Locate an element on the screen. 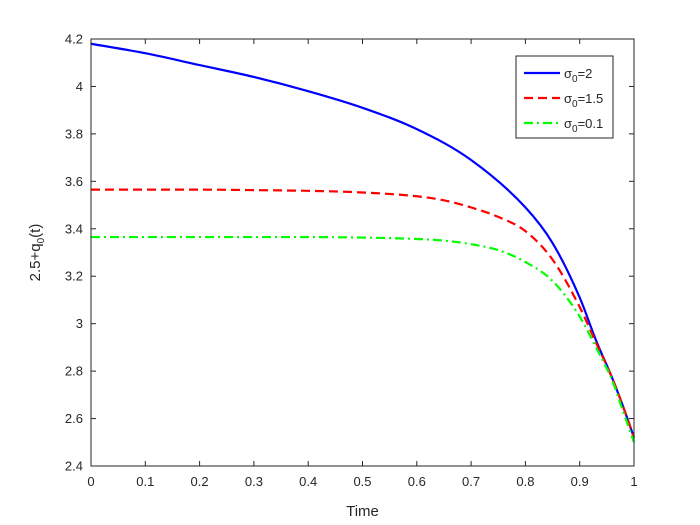 The image size is (700, 525). y-axis-title: 2.5+q0(t) is located at coordinates (37, 253).